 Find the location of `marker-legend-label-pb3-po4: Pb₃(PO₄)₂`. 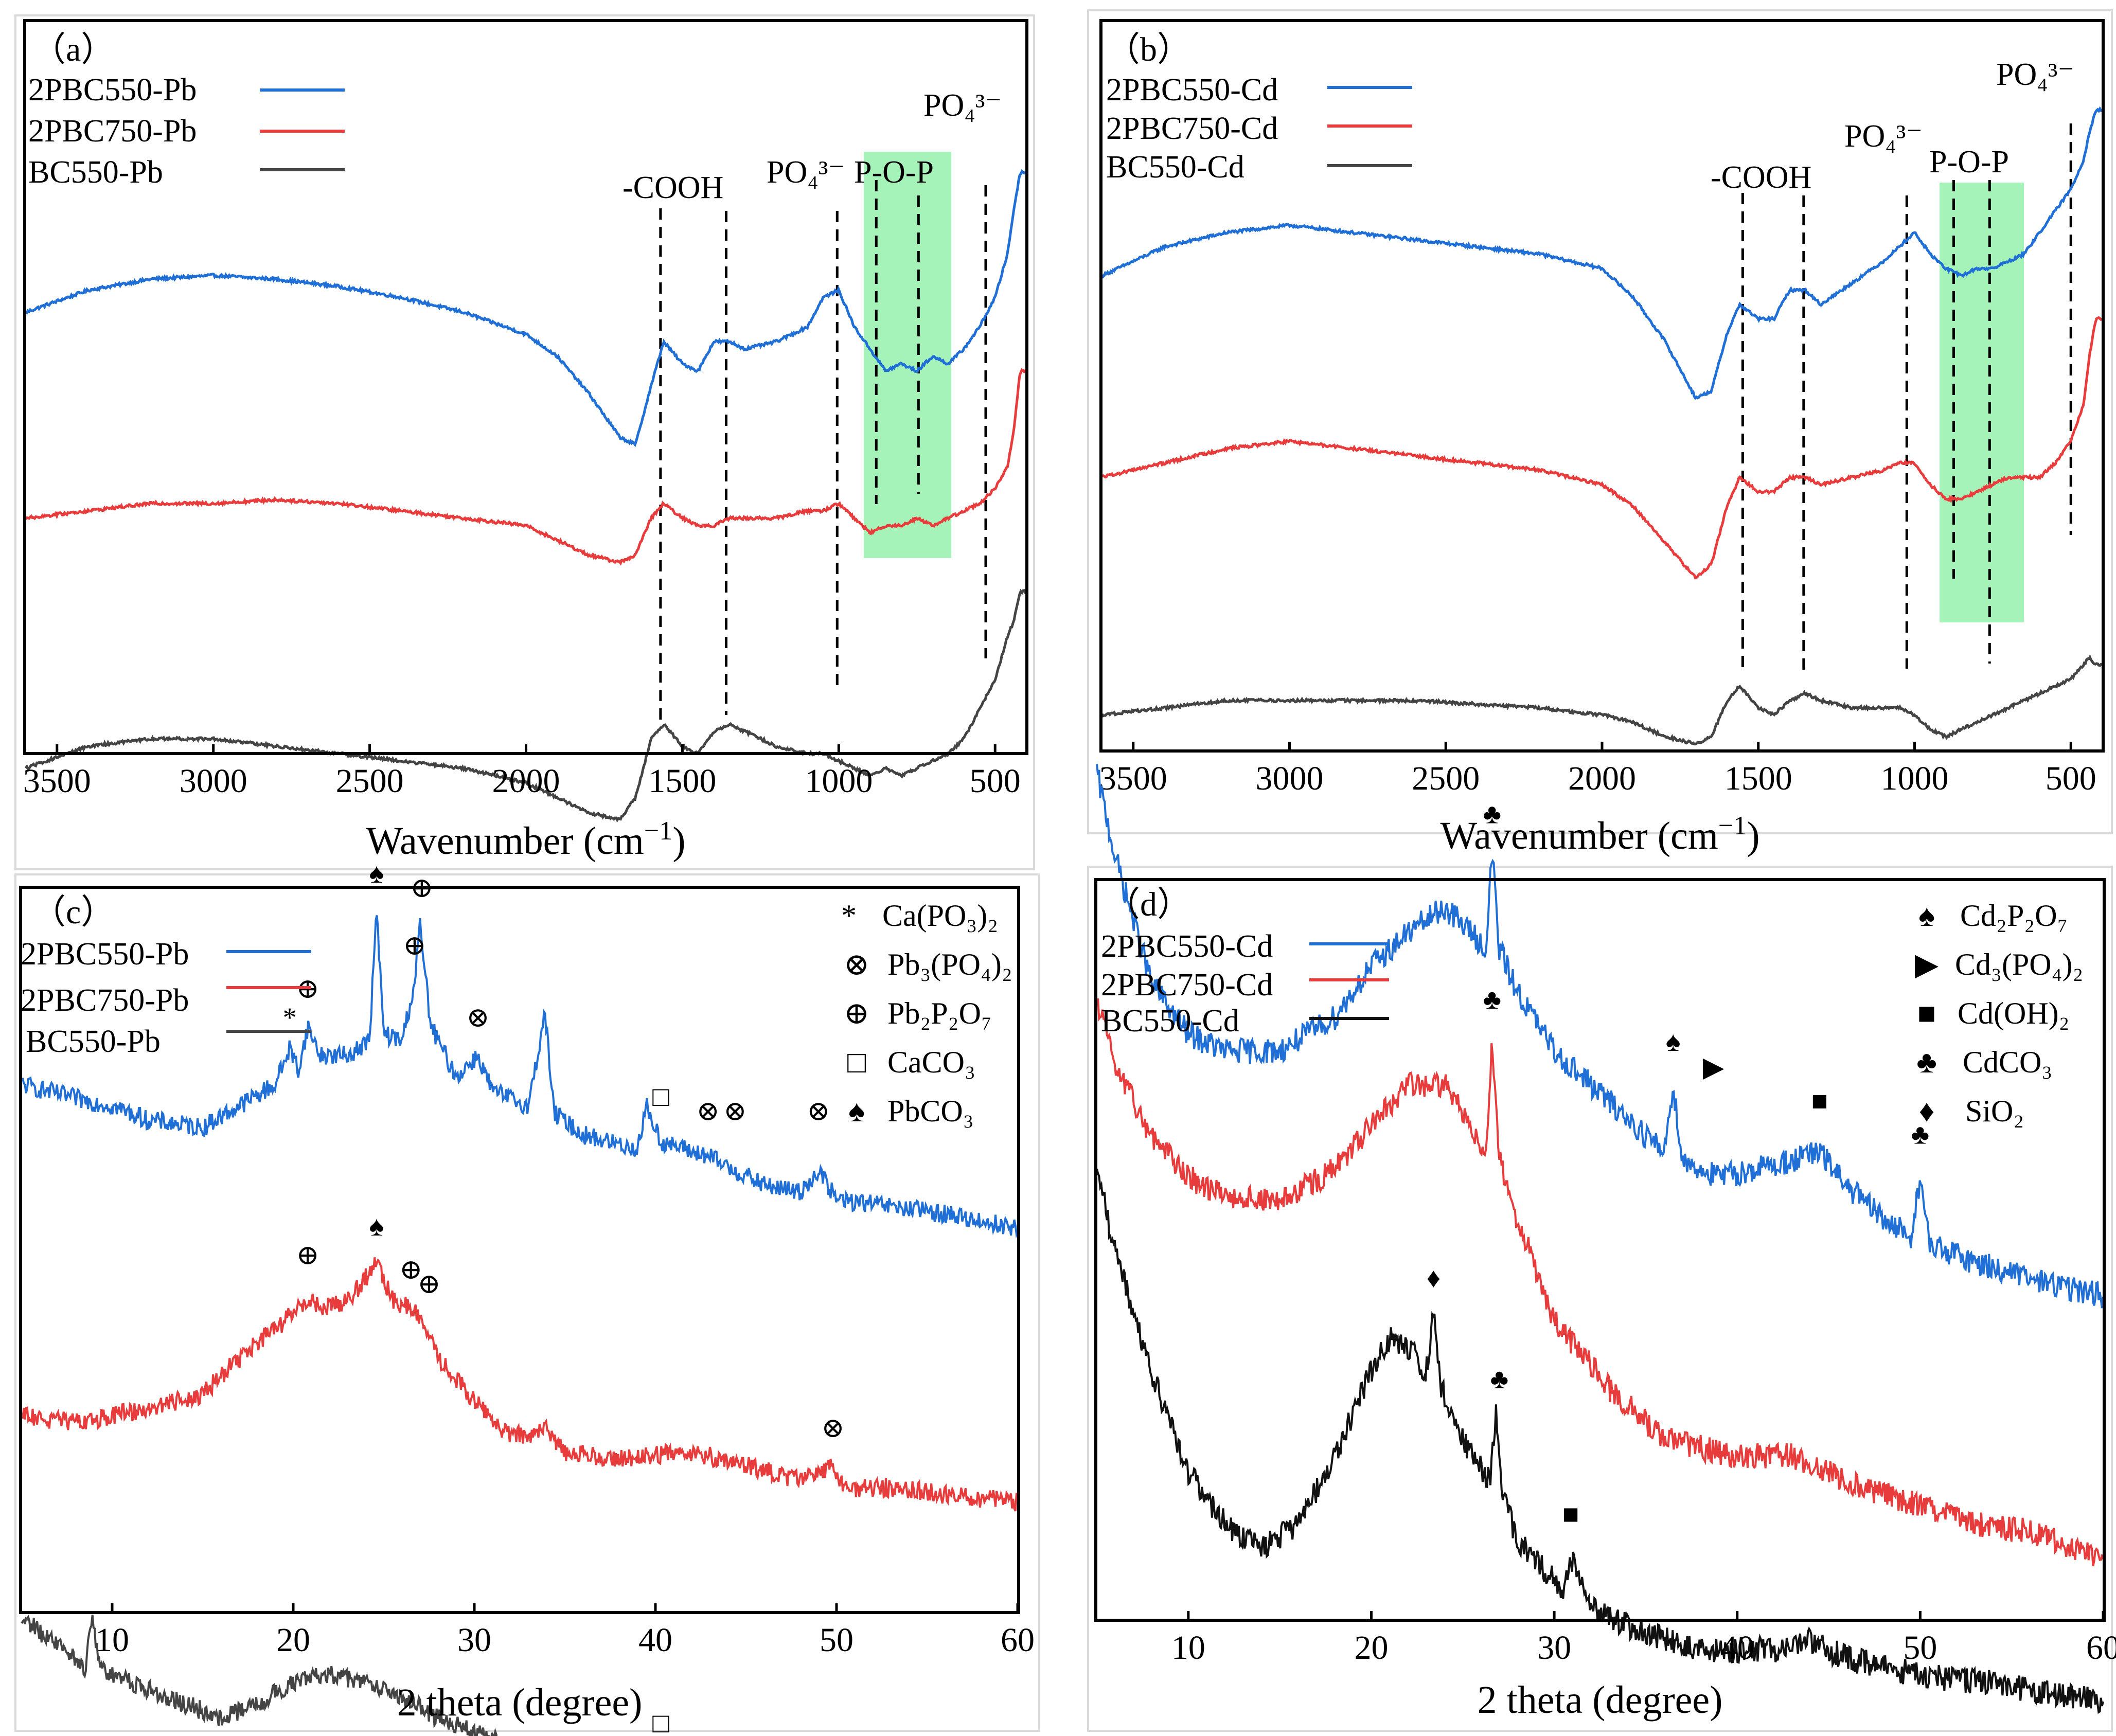

marker-legend-label-pb3-po4: Pb₃(PO₄)₂ is located at coordinates (949, 964).